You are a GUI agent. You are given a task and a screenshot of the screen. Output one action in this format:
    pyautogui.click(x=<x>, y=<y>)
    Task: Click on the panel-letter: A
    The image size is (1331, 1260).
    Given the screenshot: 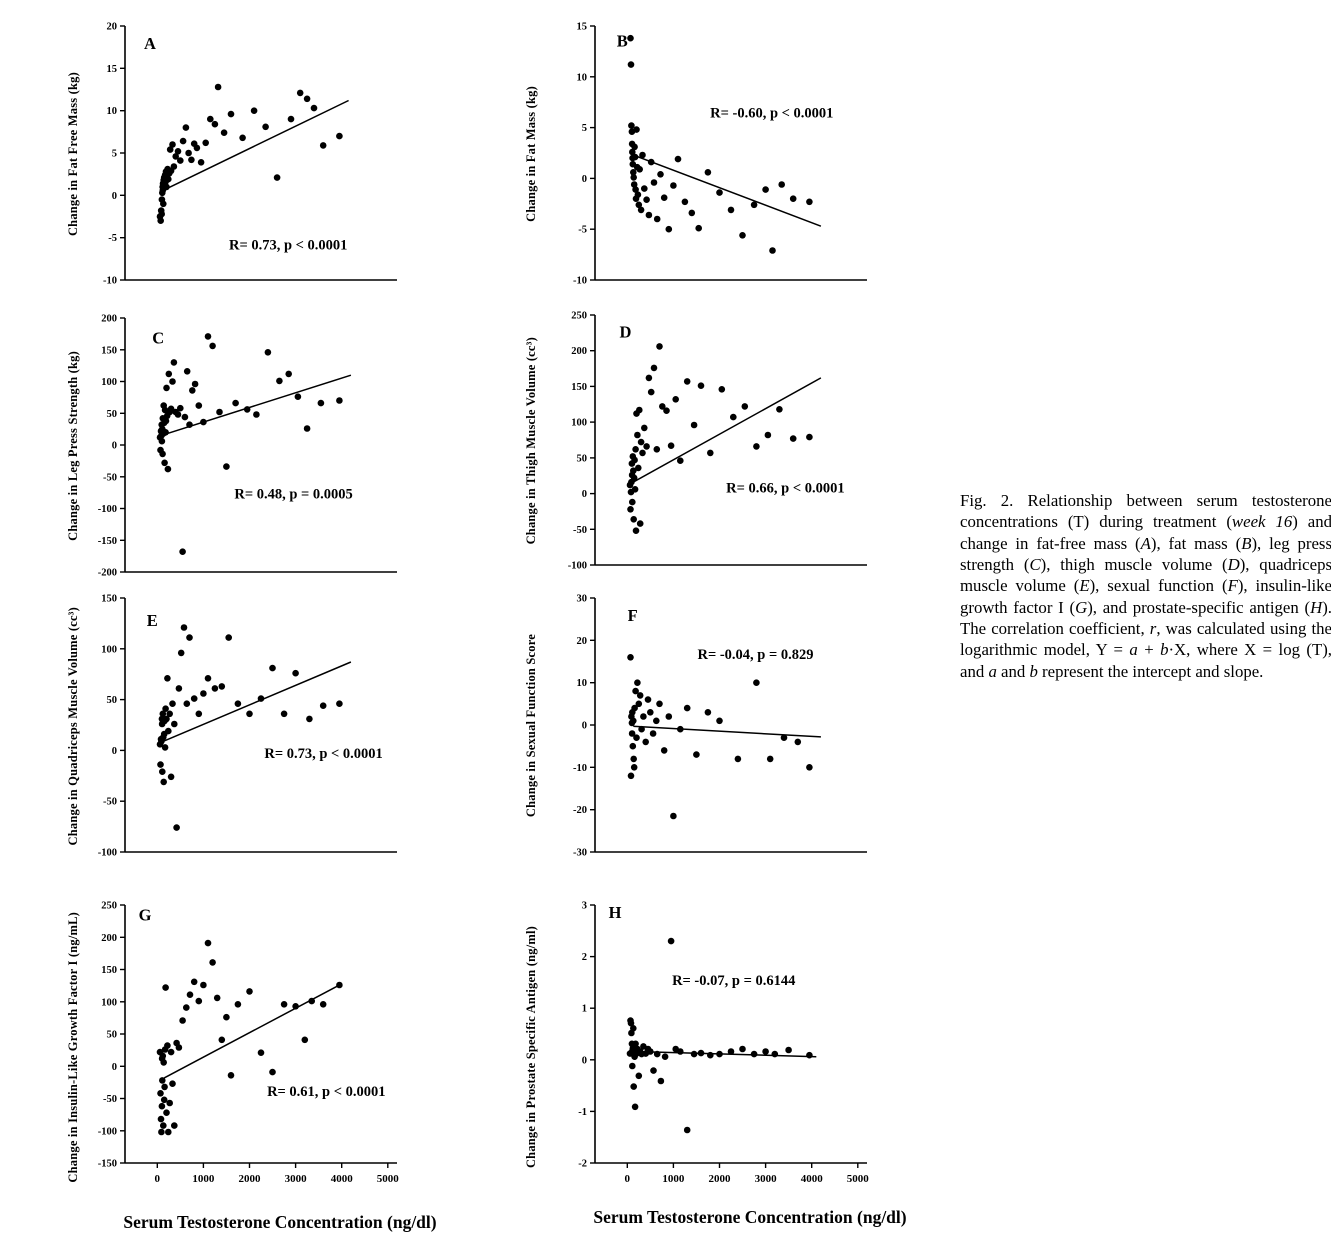 What is the action you would take?
    pyautogui.click(x=150, y=43)
    